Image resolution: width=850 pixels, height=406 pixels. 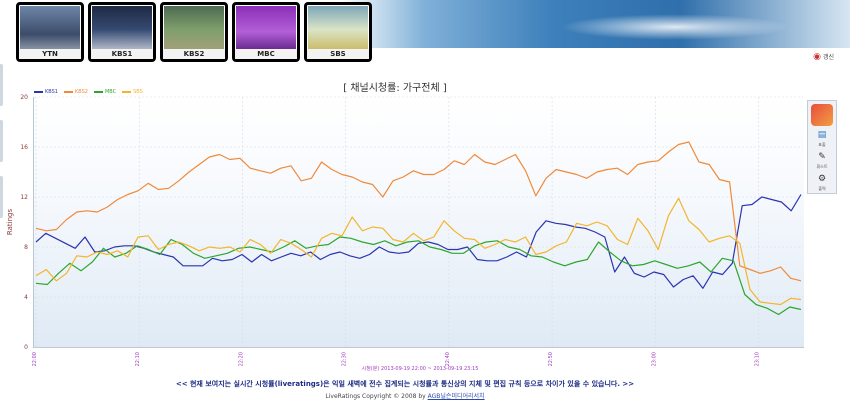 I want to click on x-tick-label: 22:30, so click(x=345, y=359).